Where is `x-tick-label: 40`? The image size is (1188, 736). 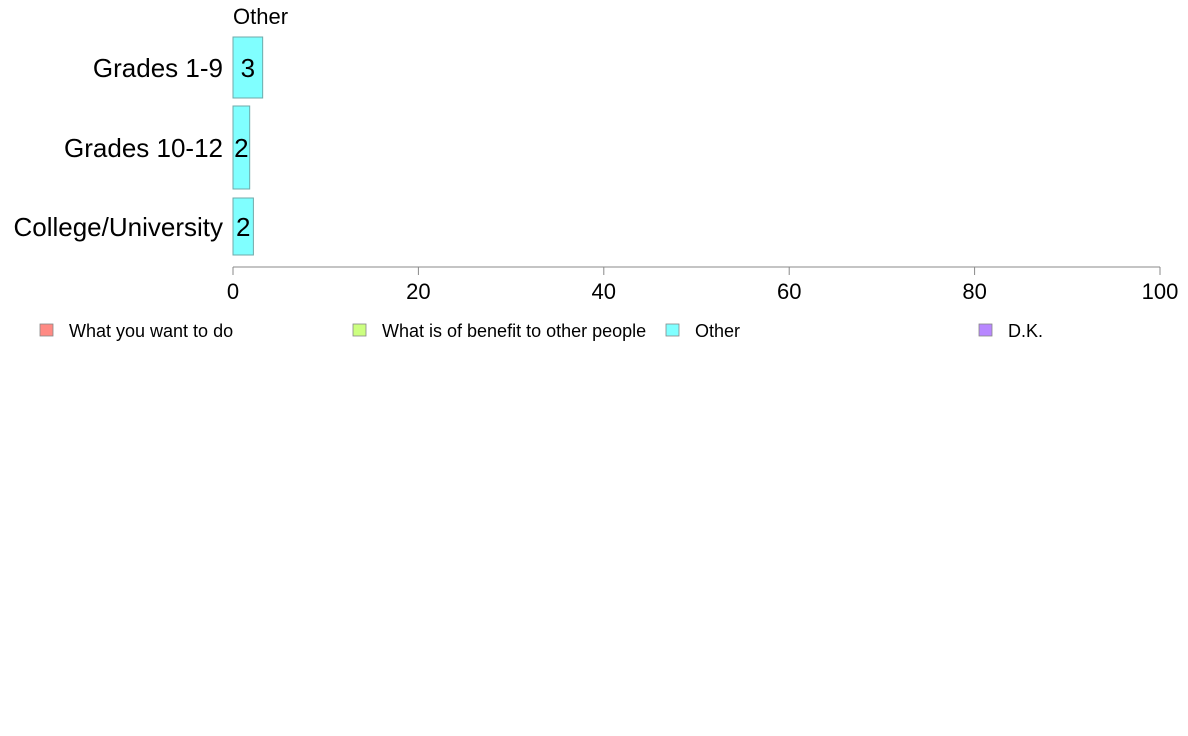 x-tick-label: 40 is located at coordinates (604, 291).